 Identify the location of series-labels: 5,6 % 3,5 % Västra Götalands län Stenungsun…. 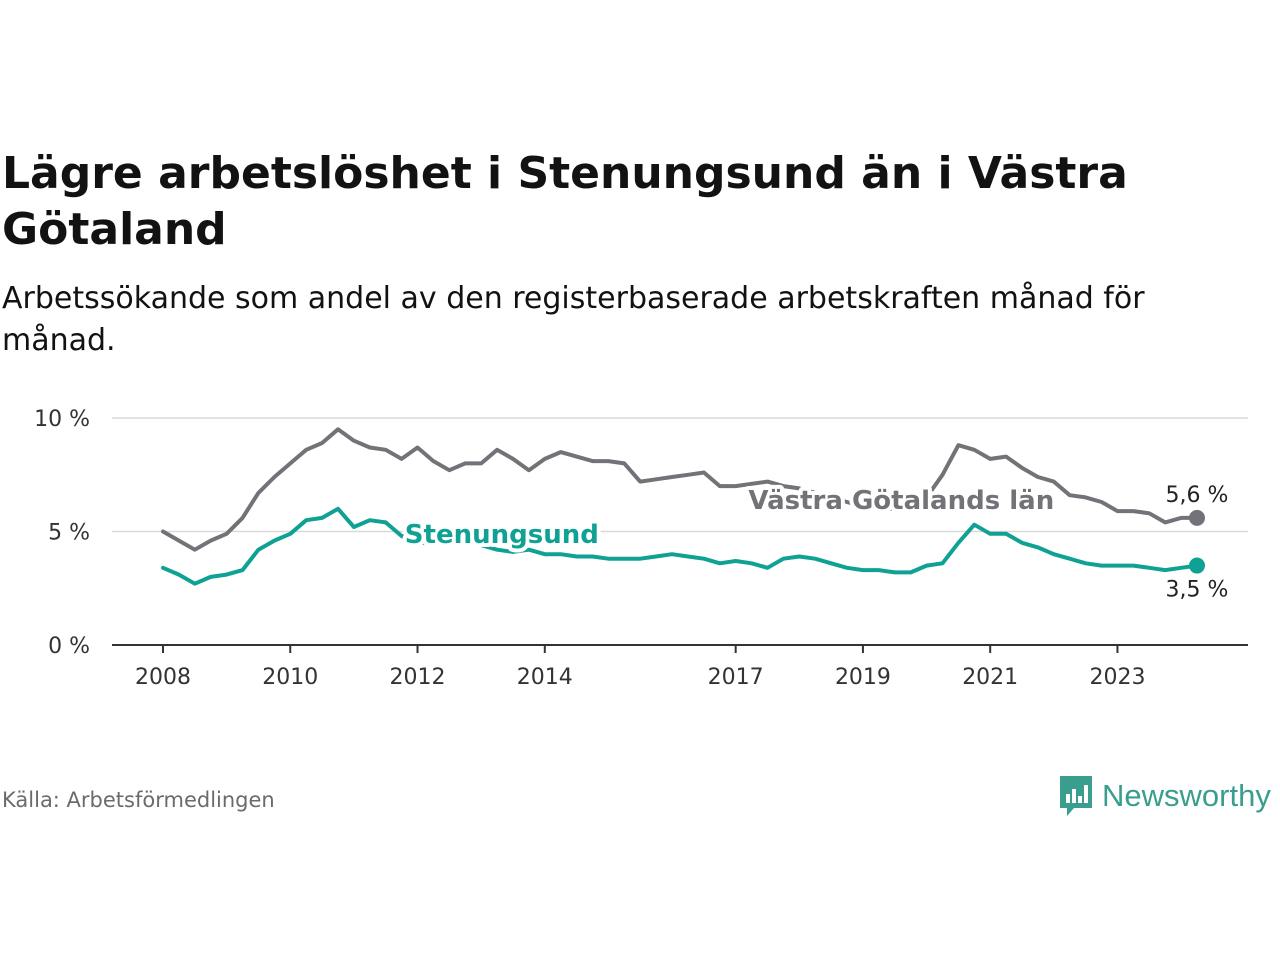
(815, 542).